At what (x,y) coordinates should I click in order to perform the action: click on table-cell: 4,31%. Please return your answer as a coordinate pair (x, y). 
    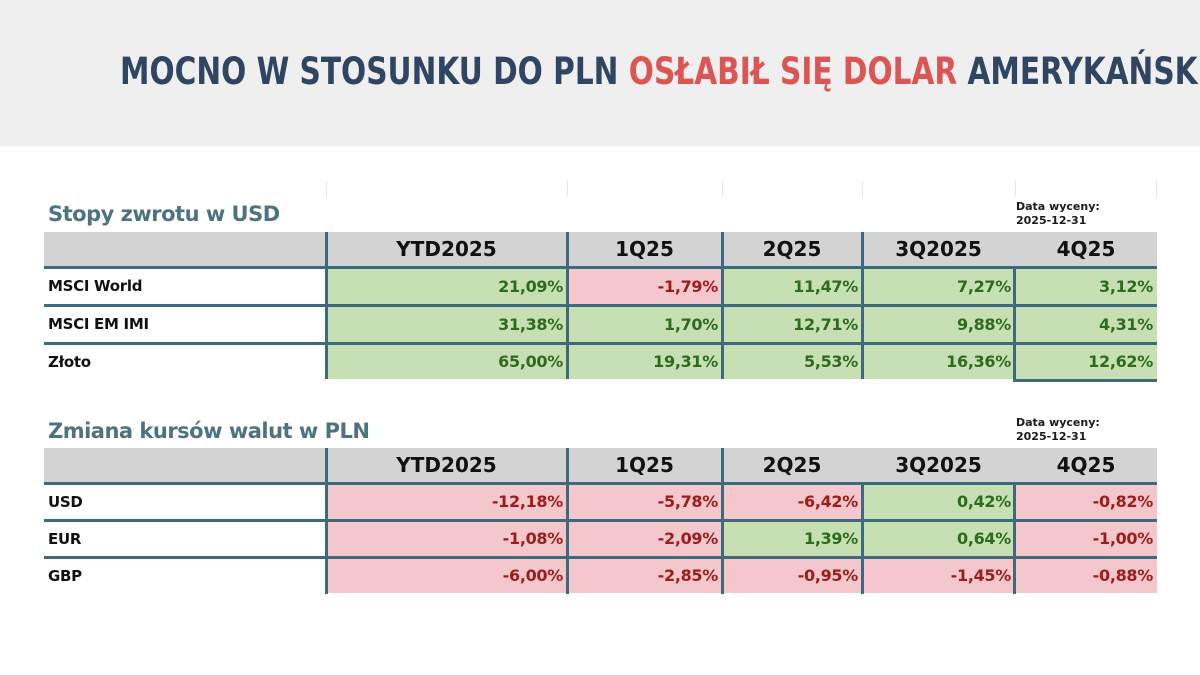
    Looking at the image, I should click on (1086, 324).